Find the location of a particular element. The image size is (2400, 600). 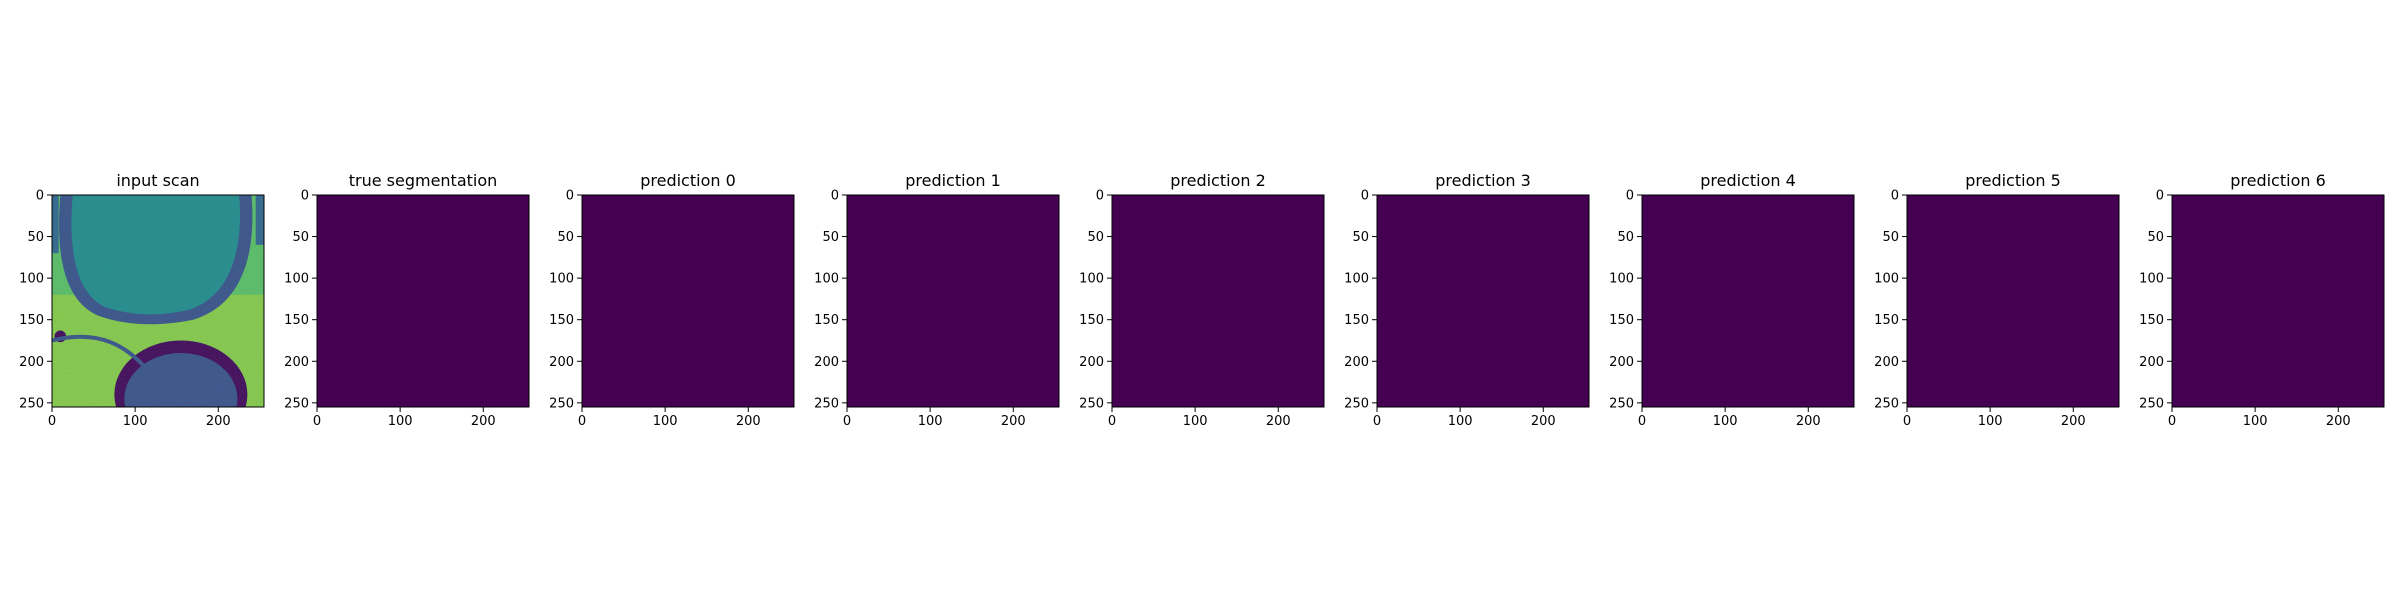

subplot-title: input scan is located at coordinates (157, 180).